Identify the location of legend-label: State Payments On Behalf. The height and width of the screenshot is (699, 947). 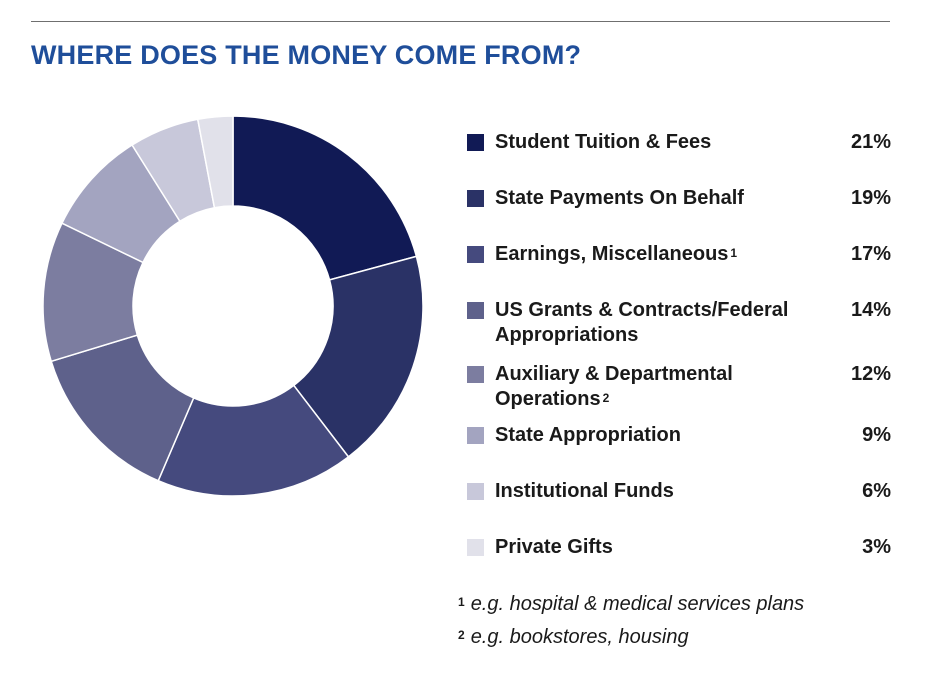
(619, 198).